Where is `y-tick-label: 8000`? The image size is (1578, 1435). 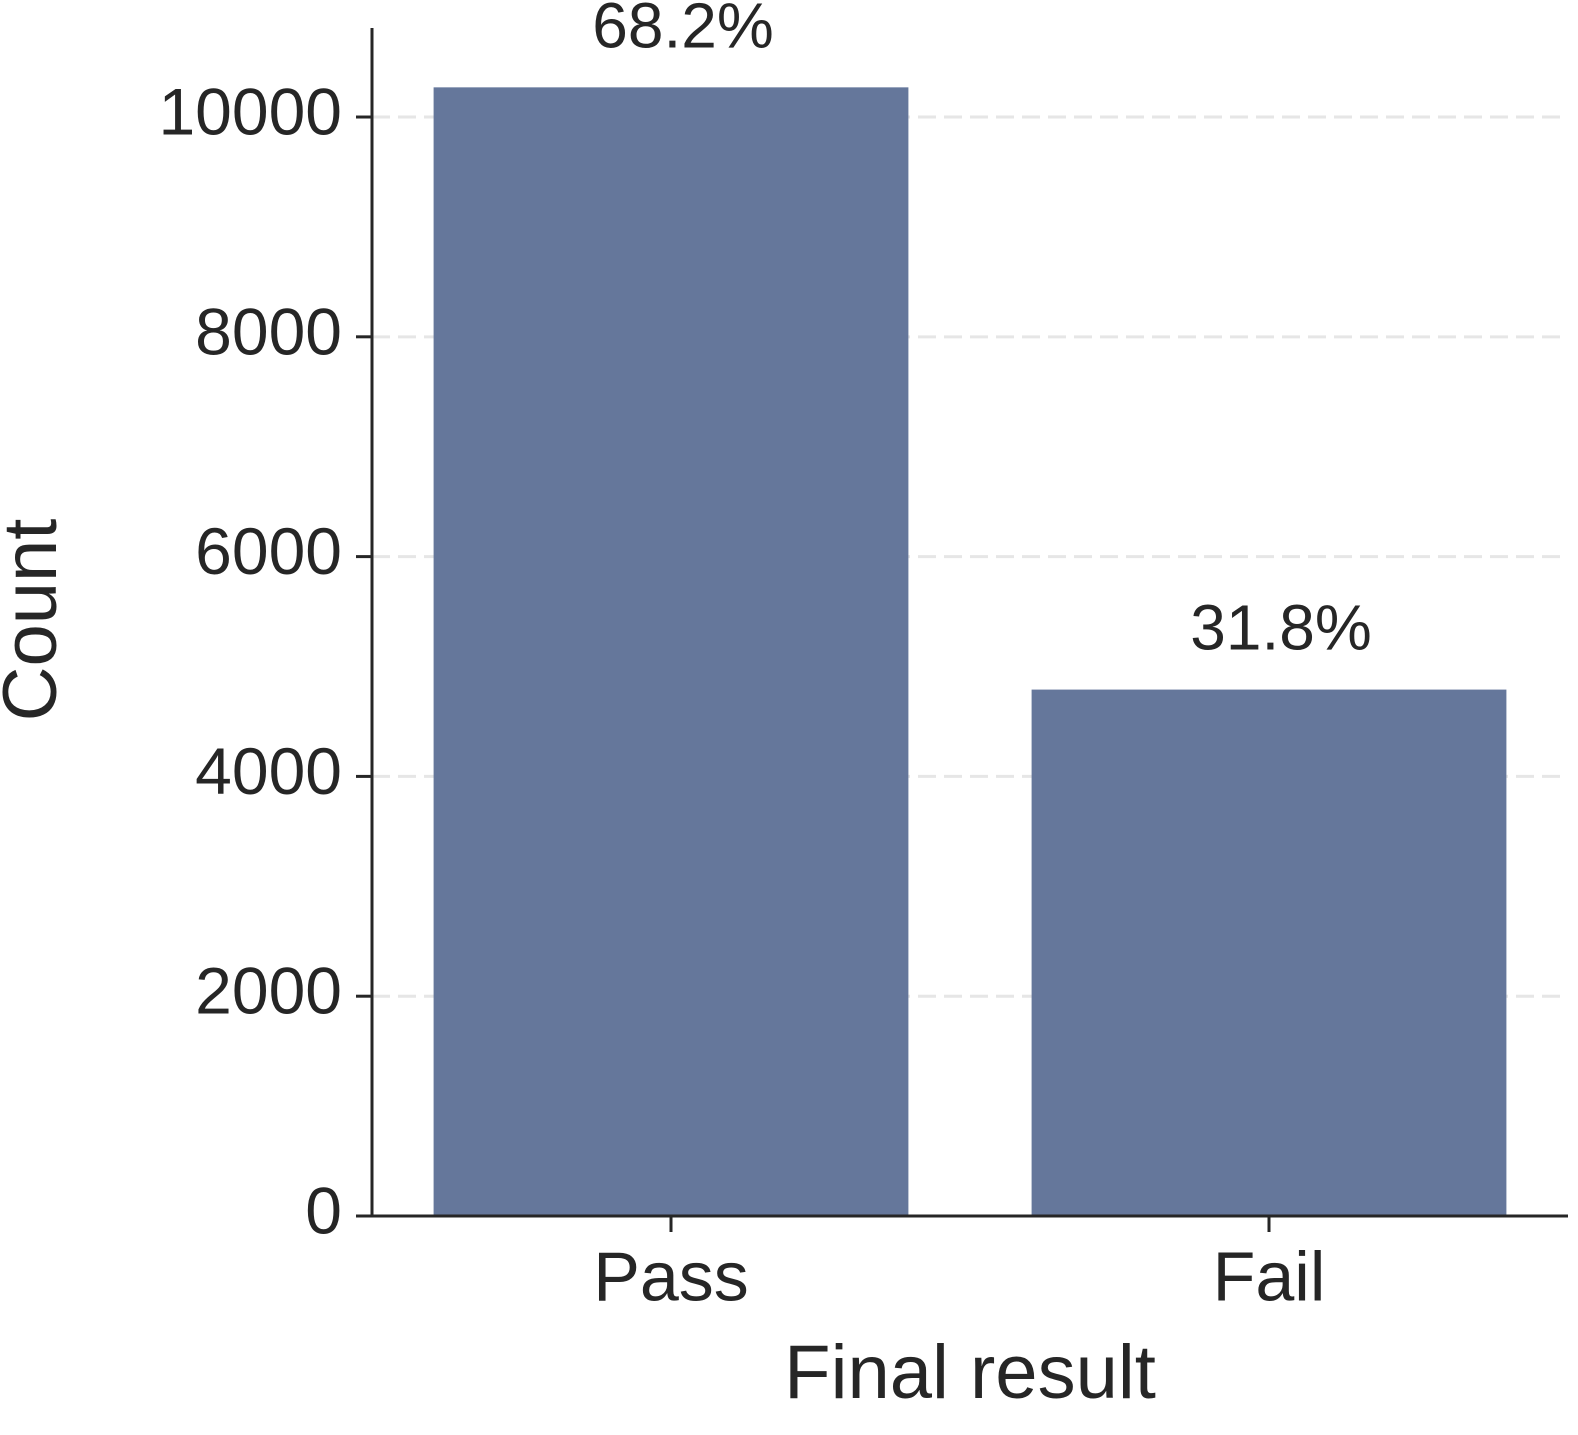
y-tick-label: 8000 is located at coordinates (268, 331).